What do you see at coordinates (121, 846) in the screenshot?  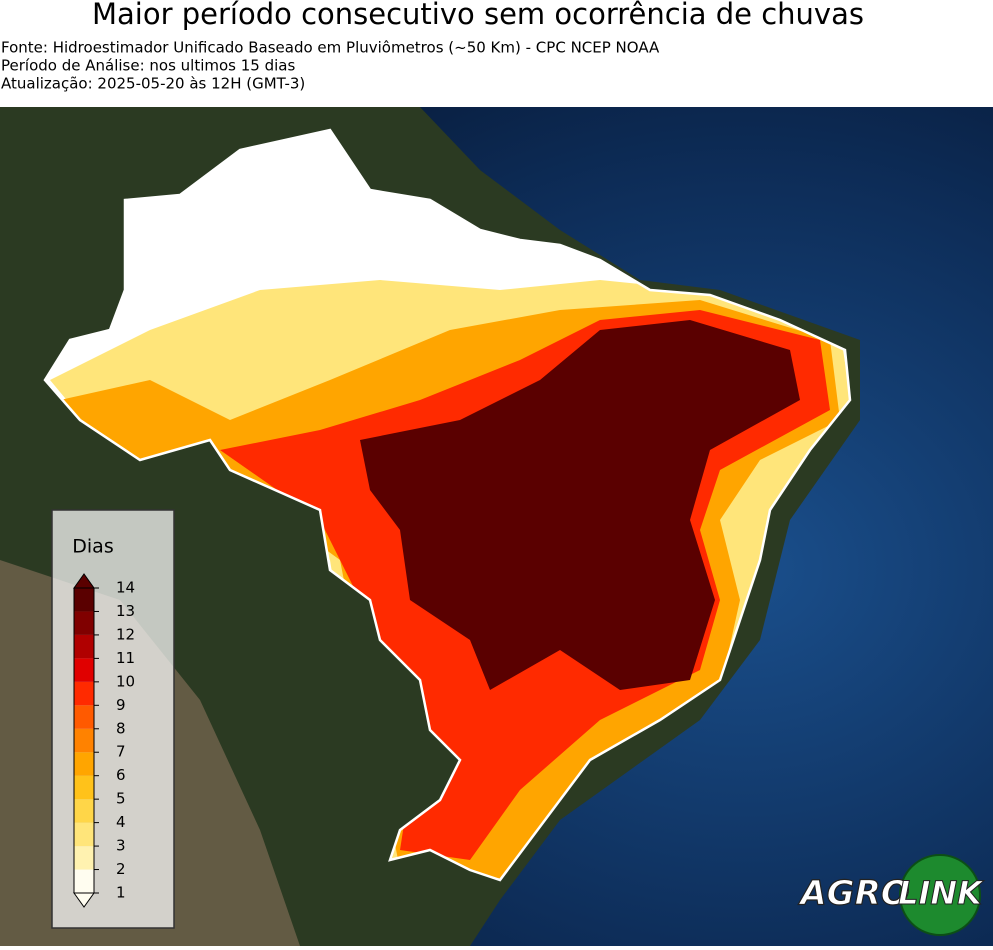 I see `tick-label: 3` at bounding box center [121, 846].